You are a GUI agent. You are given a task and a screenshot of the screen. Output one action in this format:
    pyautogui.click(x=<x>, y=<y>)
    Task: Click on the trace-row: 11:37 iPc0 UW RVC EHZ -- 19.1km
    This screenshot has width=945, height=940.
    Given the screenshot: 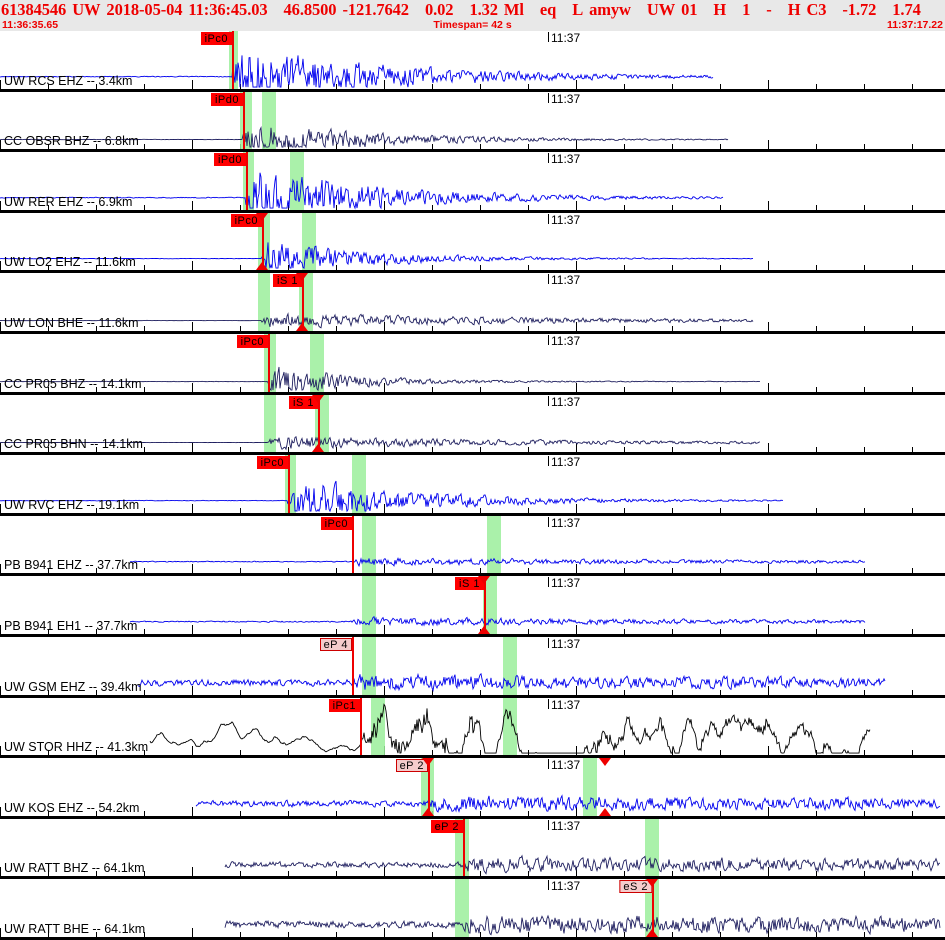 What is the action you would take?
    pyautogui.click(x=472, y=485)
    